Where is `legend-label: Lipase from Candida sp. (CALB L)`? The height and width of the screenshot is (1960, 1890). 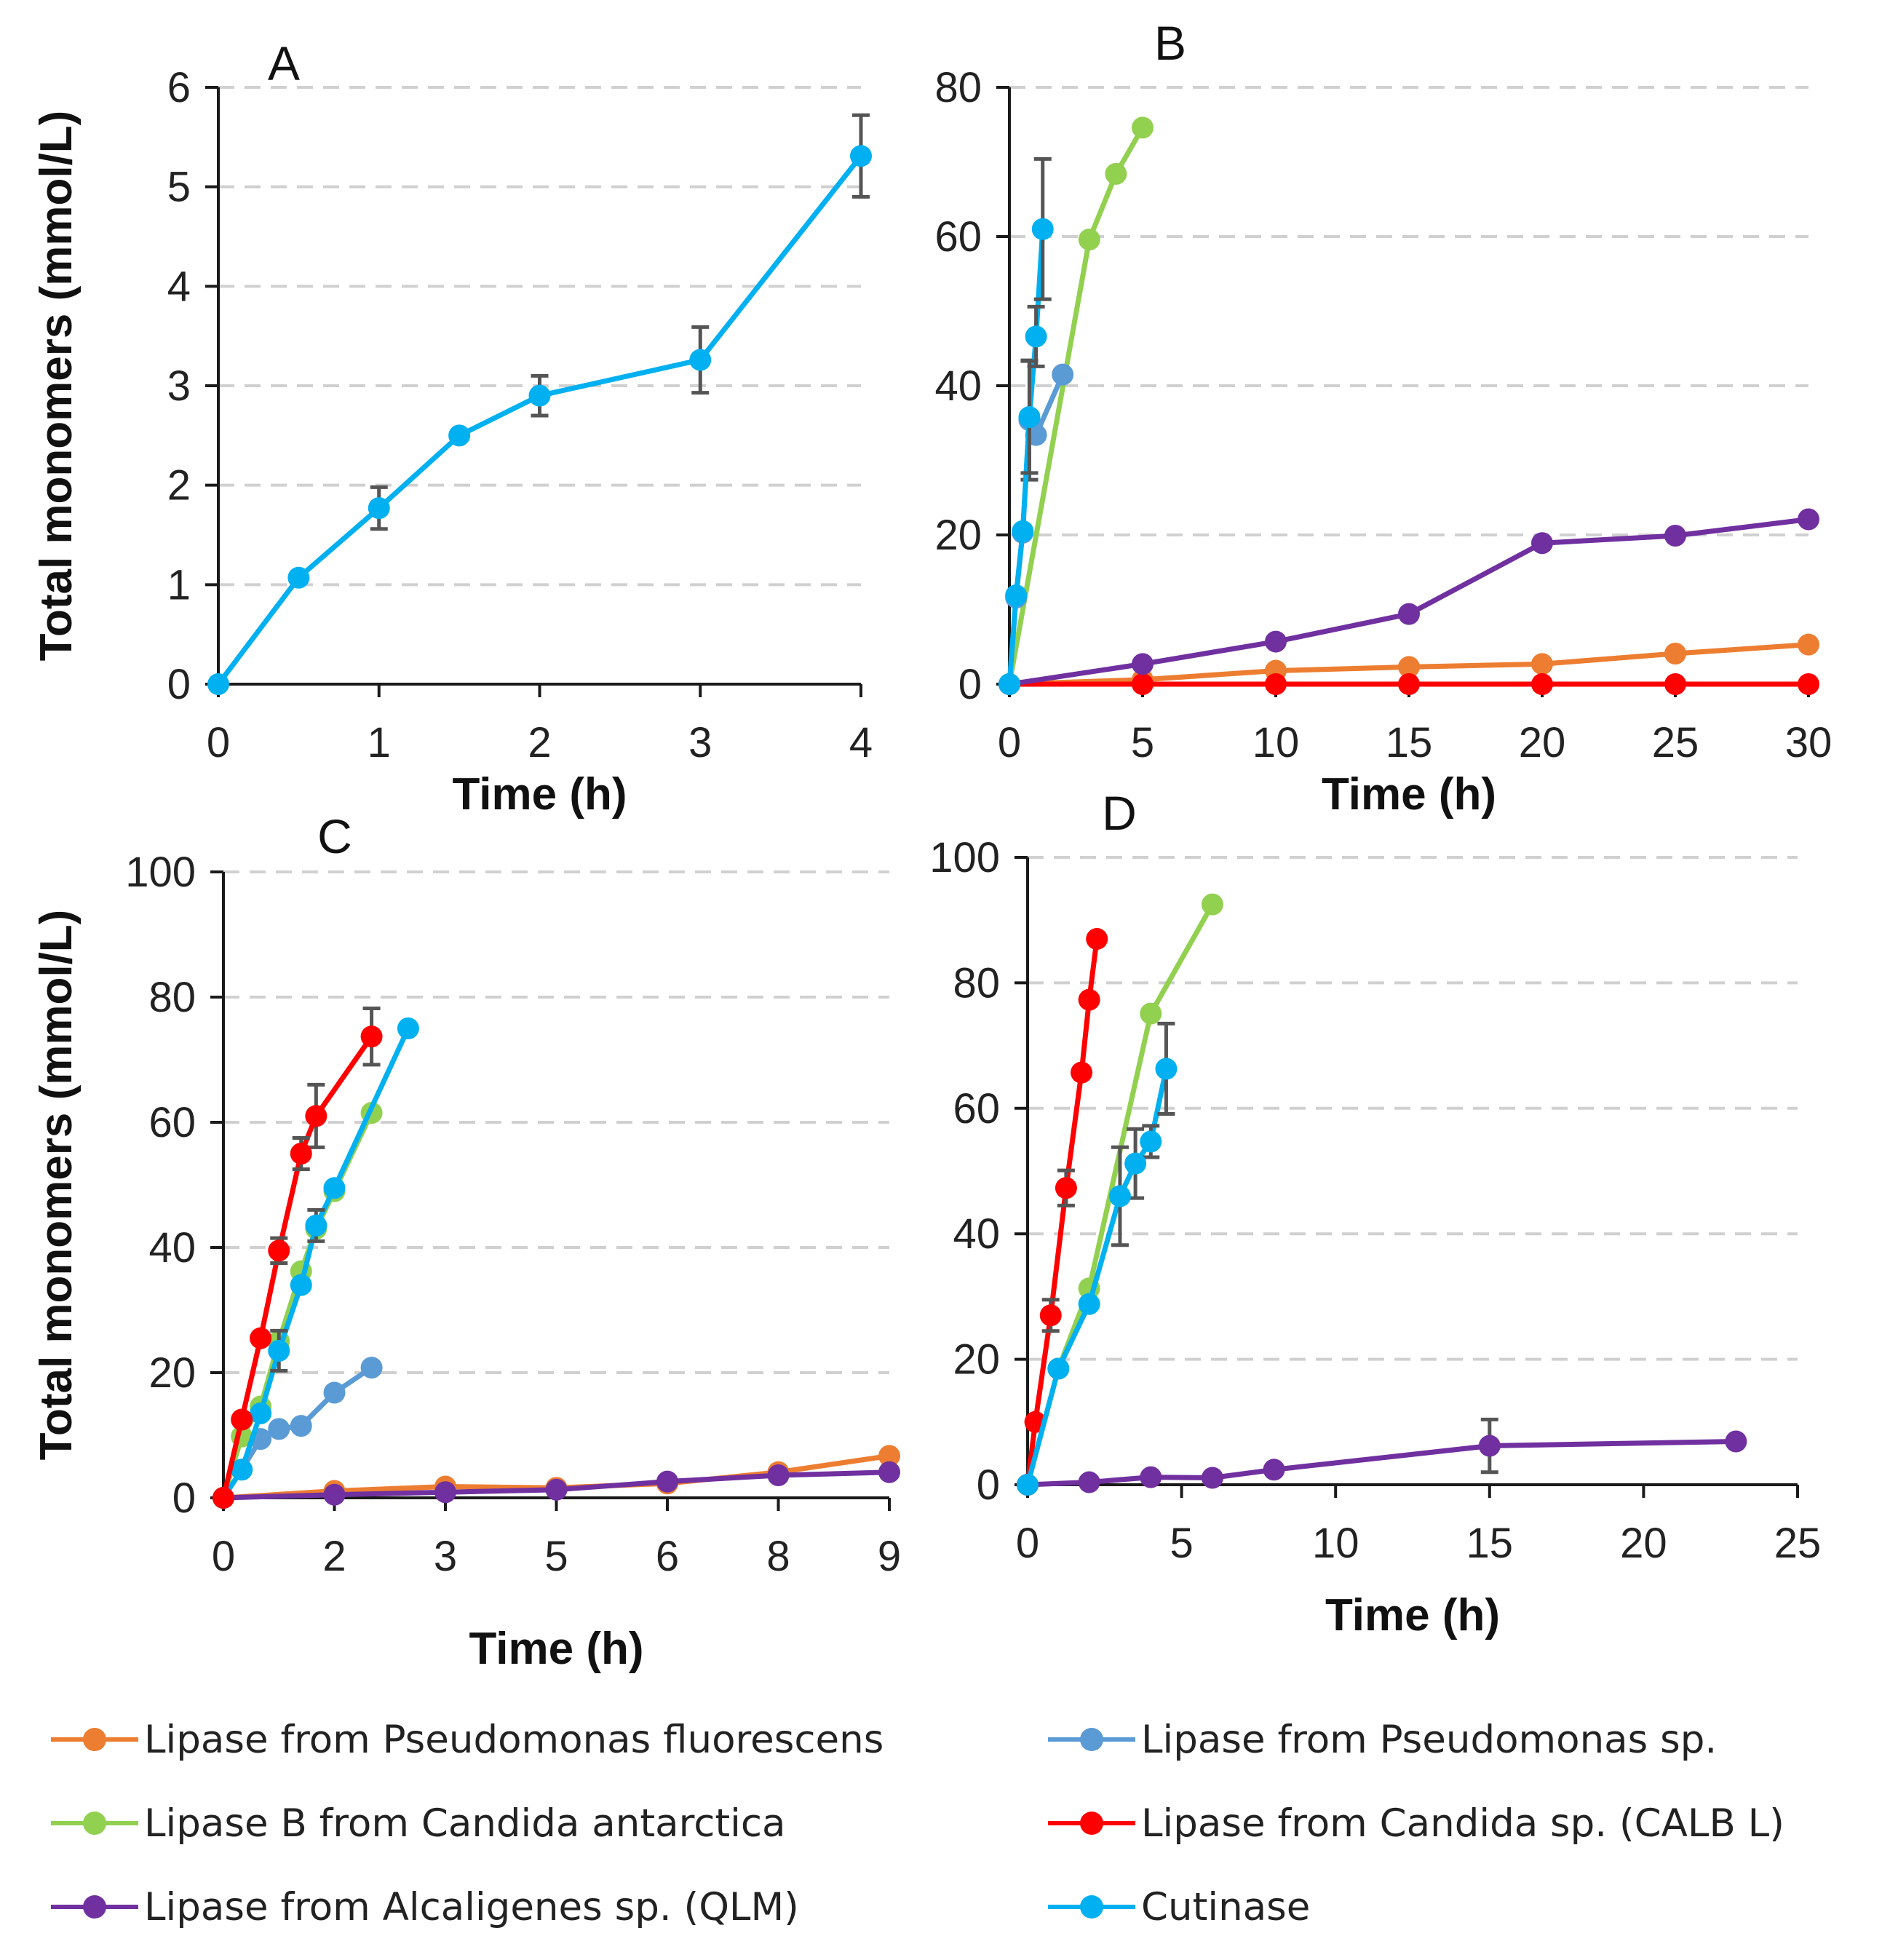
legend-label: Lipase from Candida sp. (CALB L) is located at coordinates (1462, 1823).